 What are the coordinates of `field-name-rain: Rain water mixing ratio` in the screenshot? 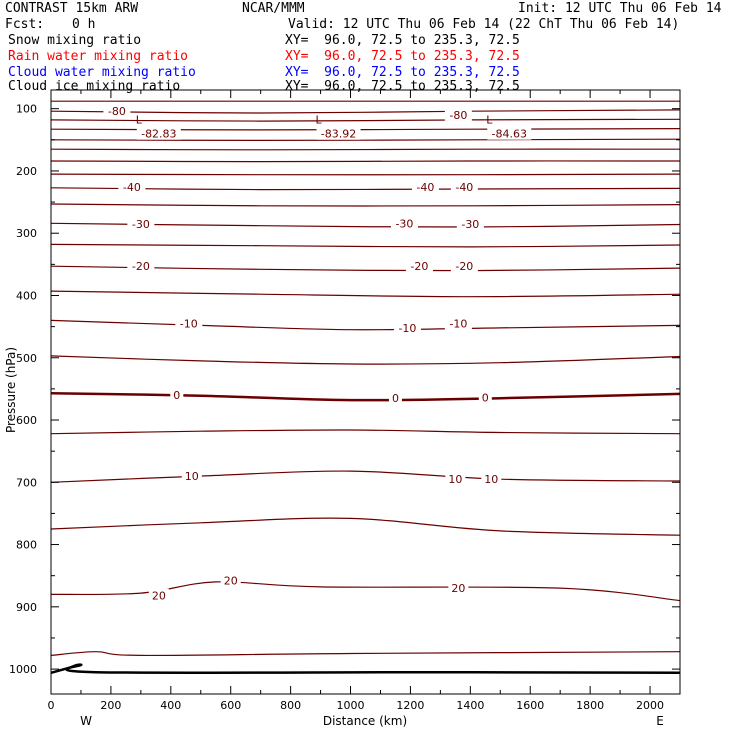 It's located at (98, 56).